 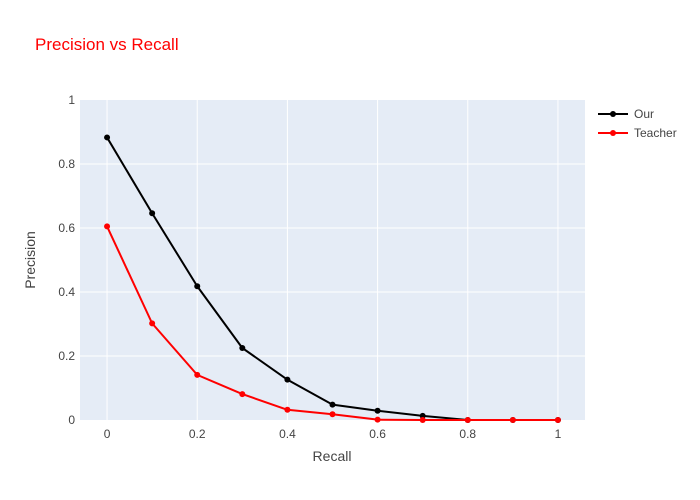 What do you see at coordinates (107, 44) in the screenshot?
I see `chart-title: Precision vs Recall` at bounding box center [107, 44].